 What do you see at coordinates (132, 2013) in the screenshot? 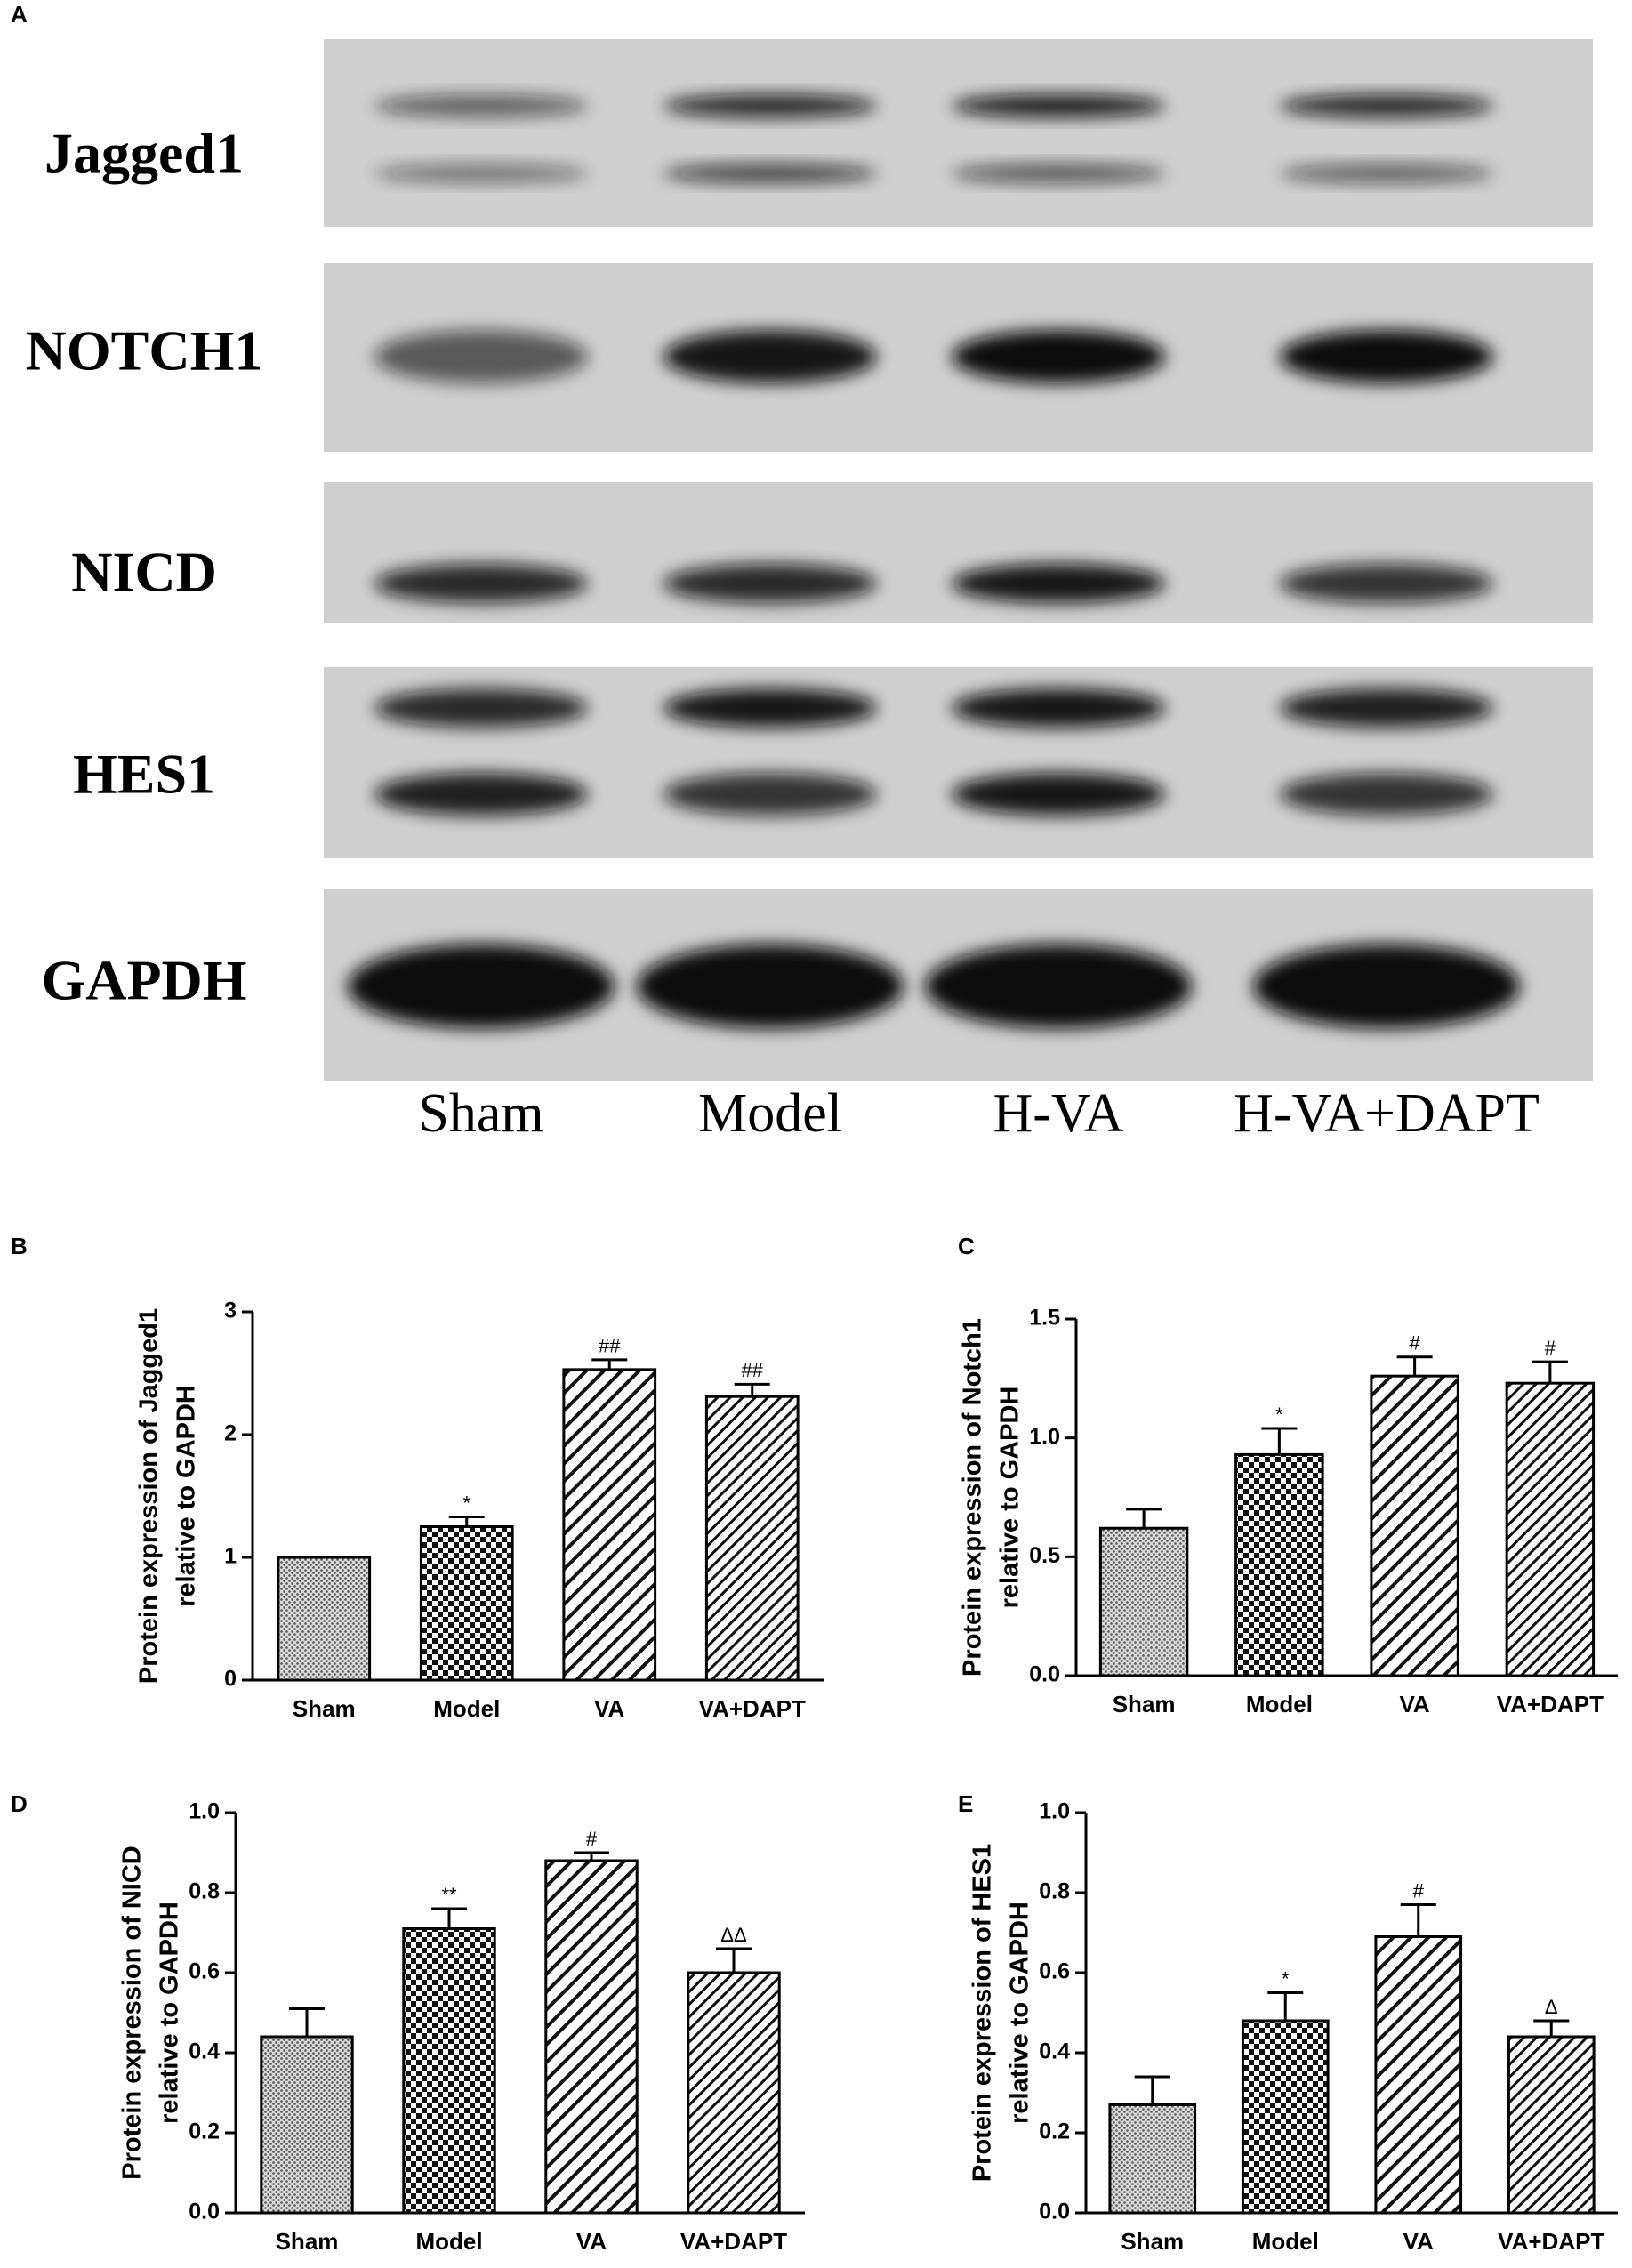
I see `y-axis-label: Protein expression of NICD` at bounding box center [132, 2013].